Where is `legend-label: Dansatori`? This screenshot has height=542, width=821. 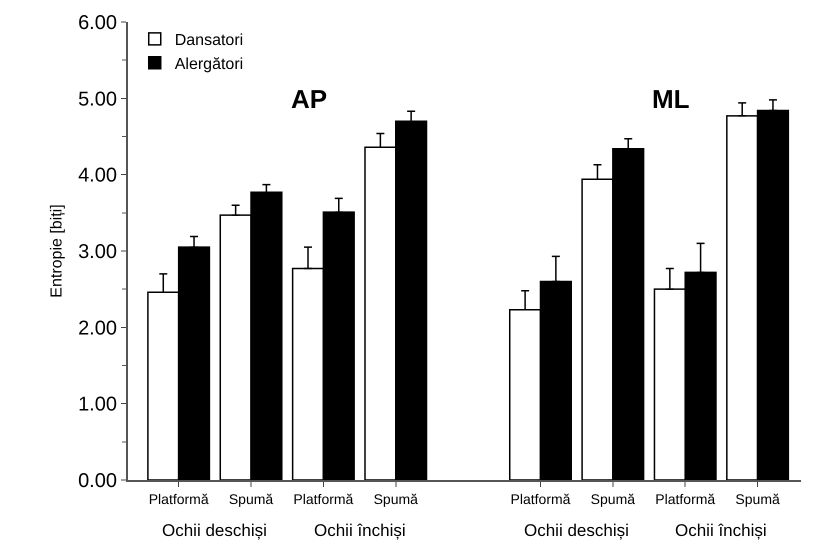 legend-label: Dansatori is located at coordinates (209, 41).